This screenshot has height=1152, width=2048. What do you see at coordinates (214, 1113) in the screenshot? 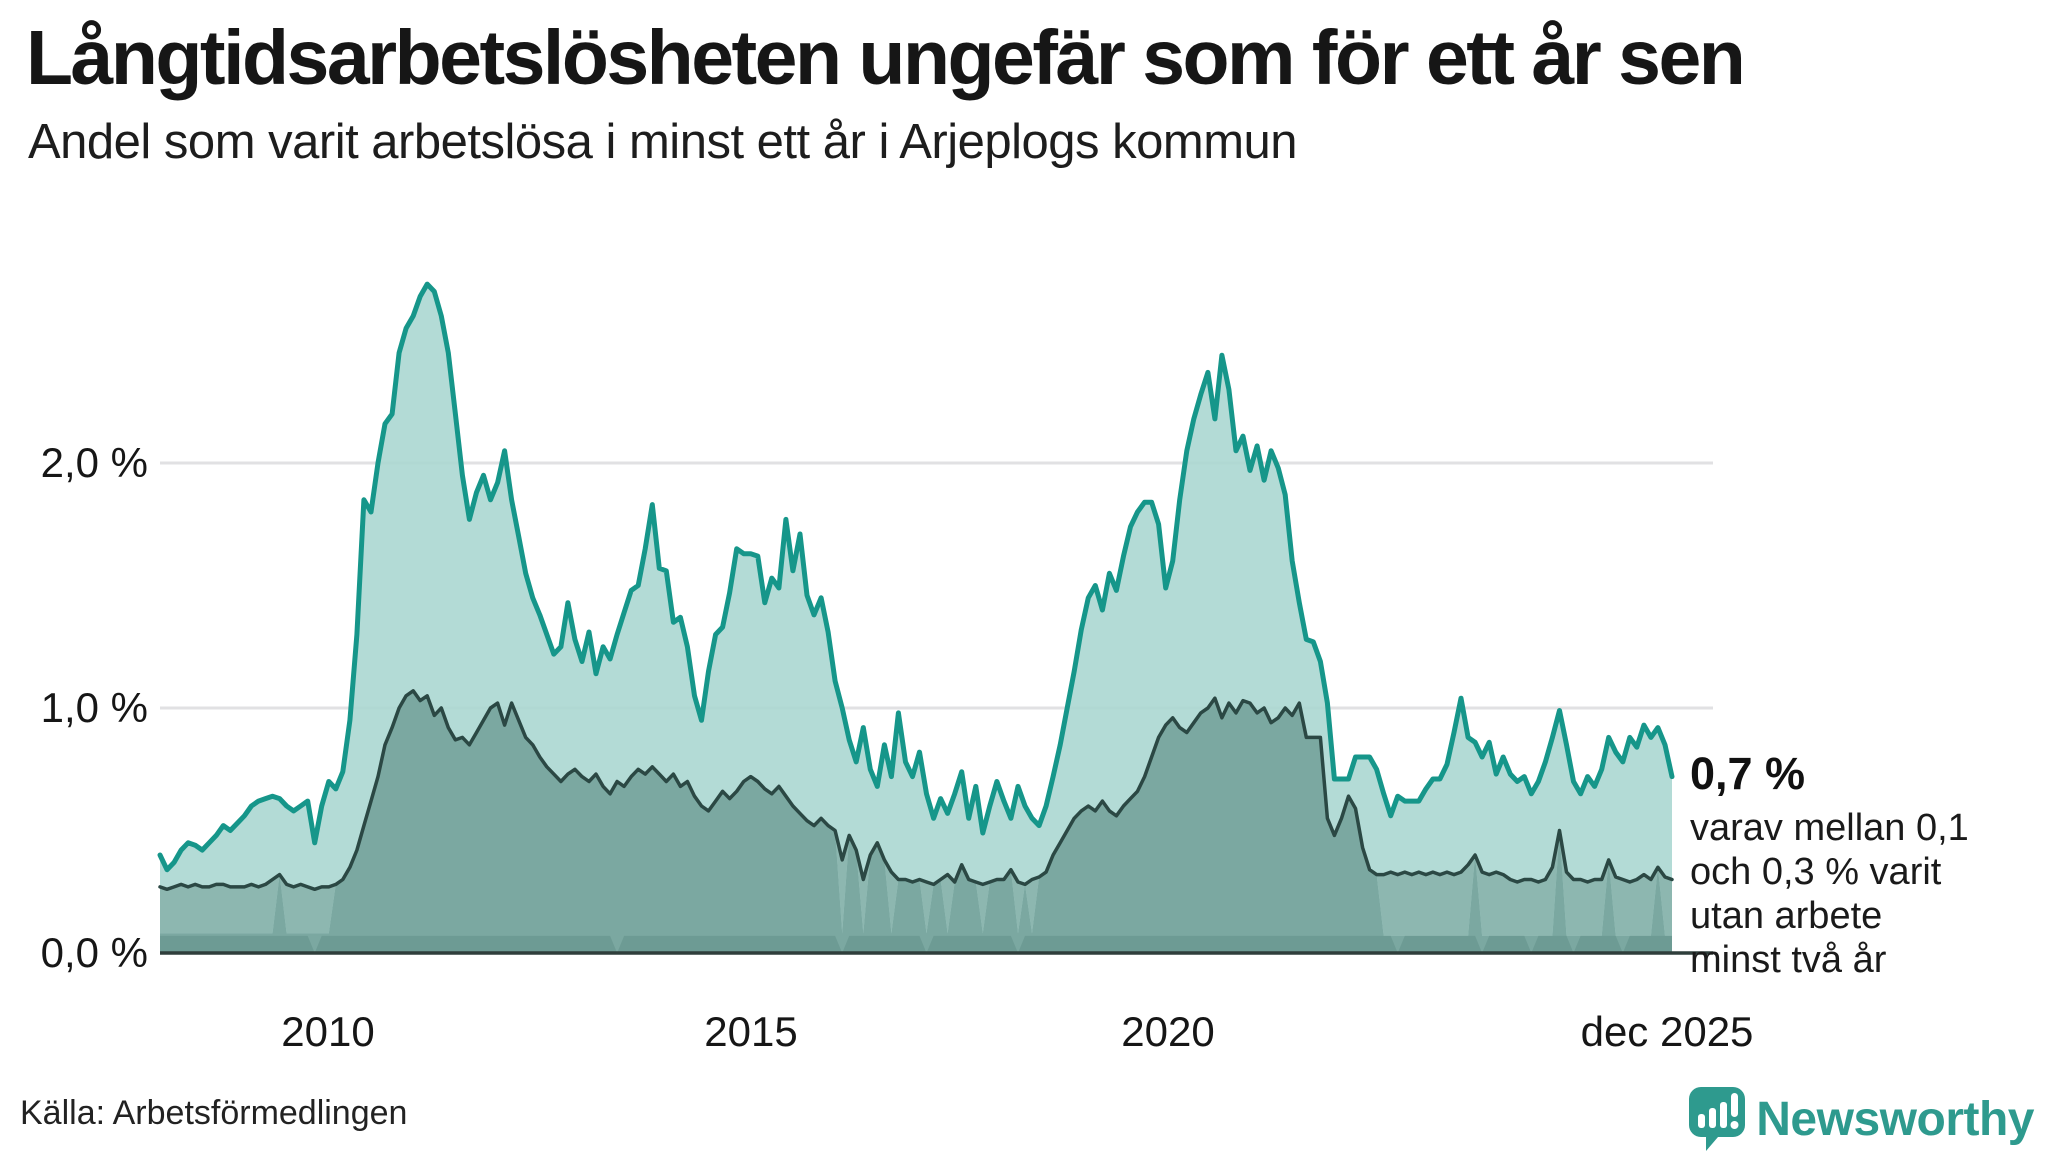
I see `source-label: Källa: Arbetsförmedlingen` at bounding box center [214, 1113].